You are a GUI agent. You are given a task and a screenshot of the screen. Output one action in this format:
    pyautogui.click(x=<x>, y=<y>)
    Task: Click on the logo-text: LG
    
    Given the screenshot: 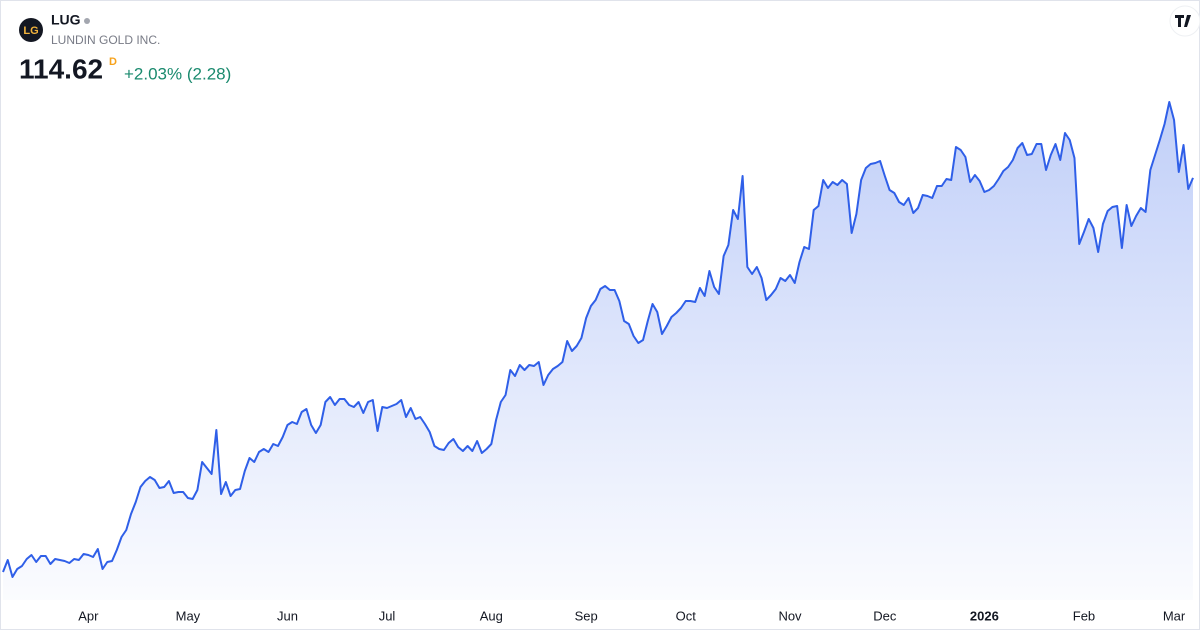 What is the action you would take?
    pyautogui.click(x=30, y=31)
    